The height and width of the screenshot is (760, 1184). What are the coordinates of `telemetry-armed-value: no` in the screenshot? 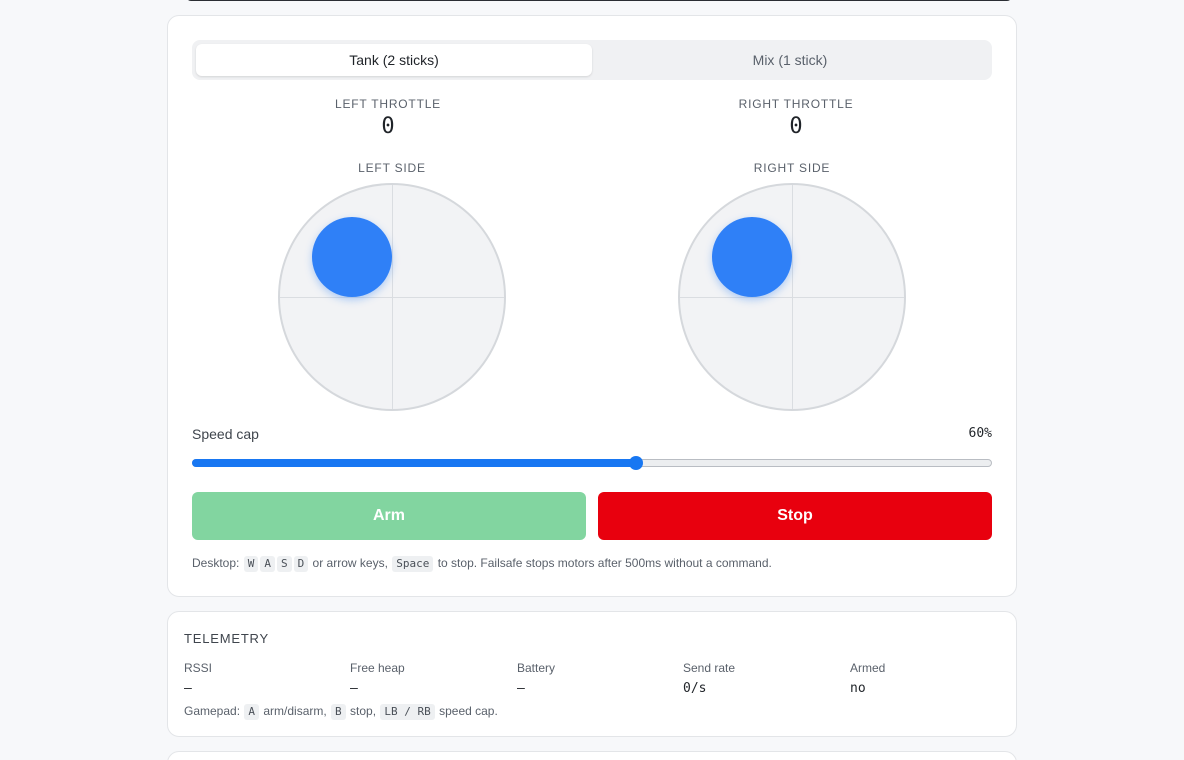 It's located at (858, 688).